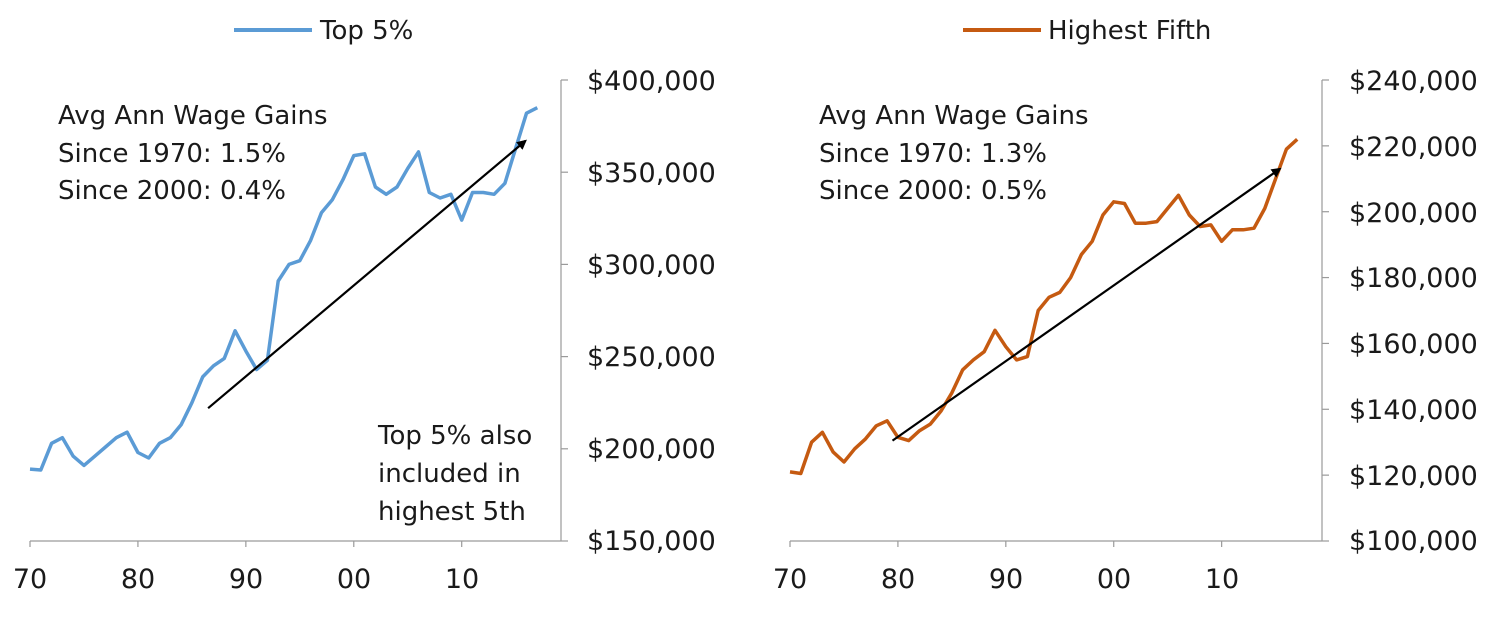  What do you see at coordinates (651, 81) in the screenshot?
I see `y-tick-label: $400,000` at bounding box center [651, 81].